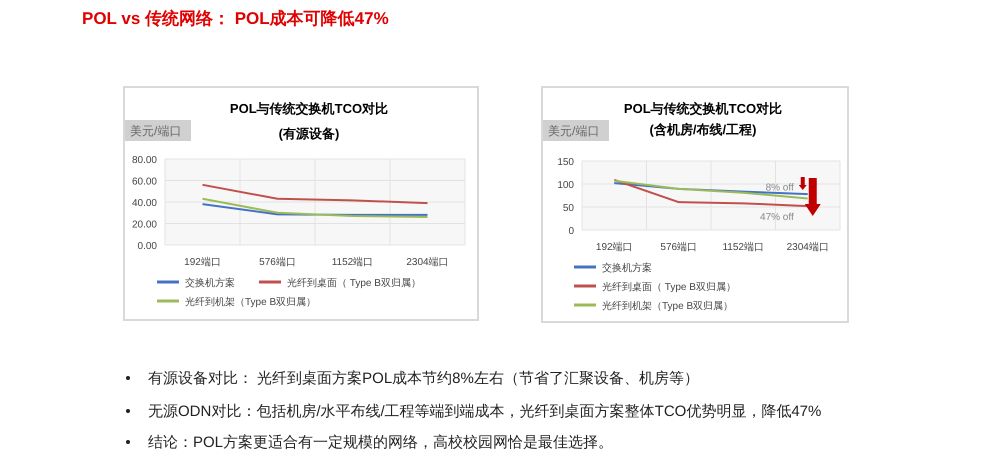 The height and width of the screenshot is (475, 994). What do you see at coordinates (777, 218) in the screenshot?
I see `annotation: 47% off` at bounding box center [777, 218].